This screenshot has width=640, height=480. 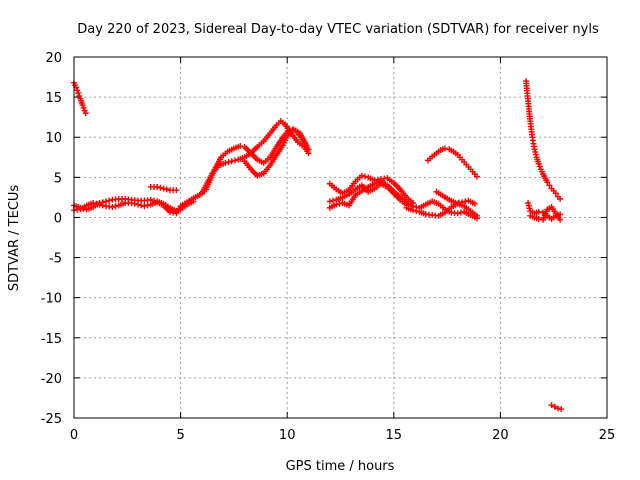 I want to click on series-arc-mid-c, so click(x=368, y=194).